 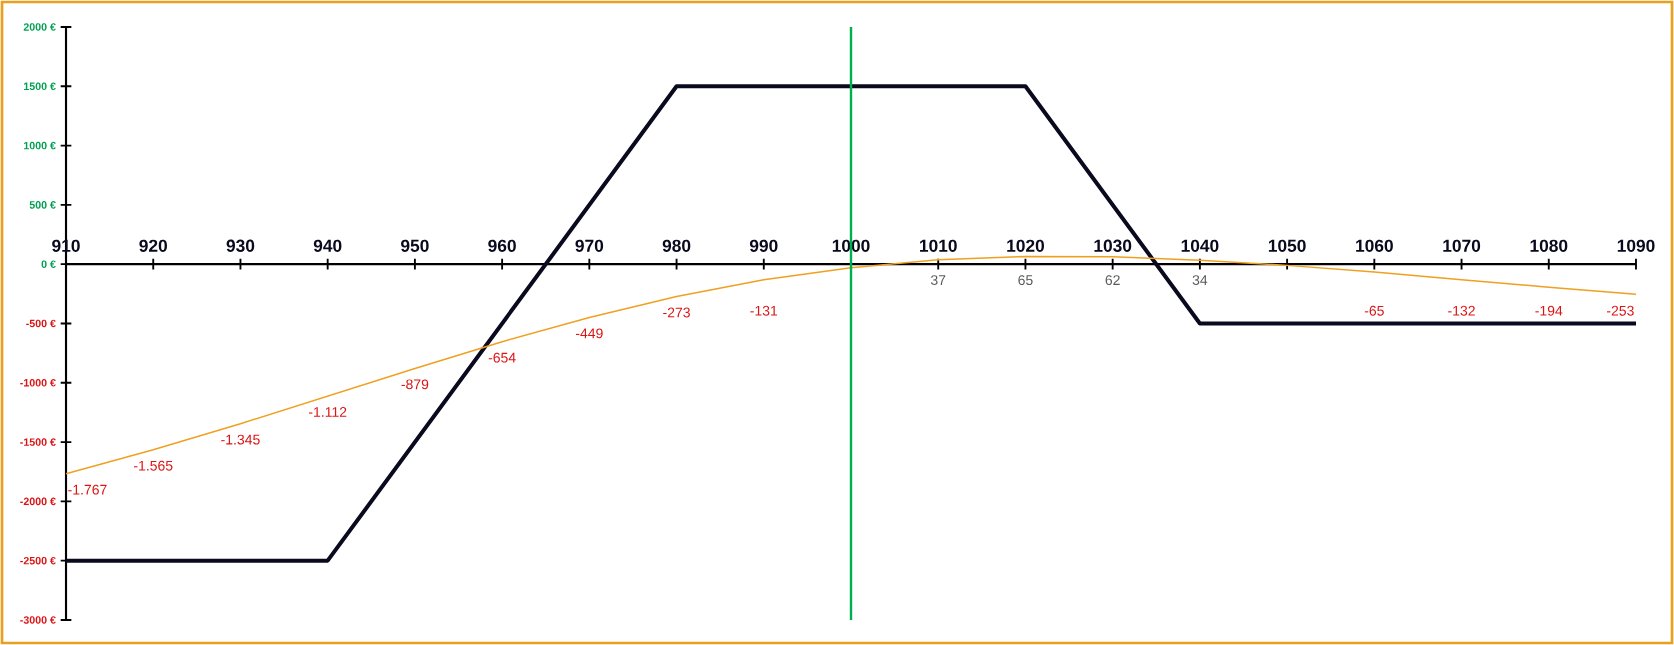 I want to click on x-tick-label: 1040, so click(x=1200, y=245).